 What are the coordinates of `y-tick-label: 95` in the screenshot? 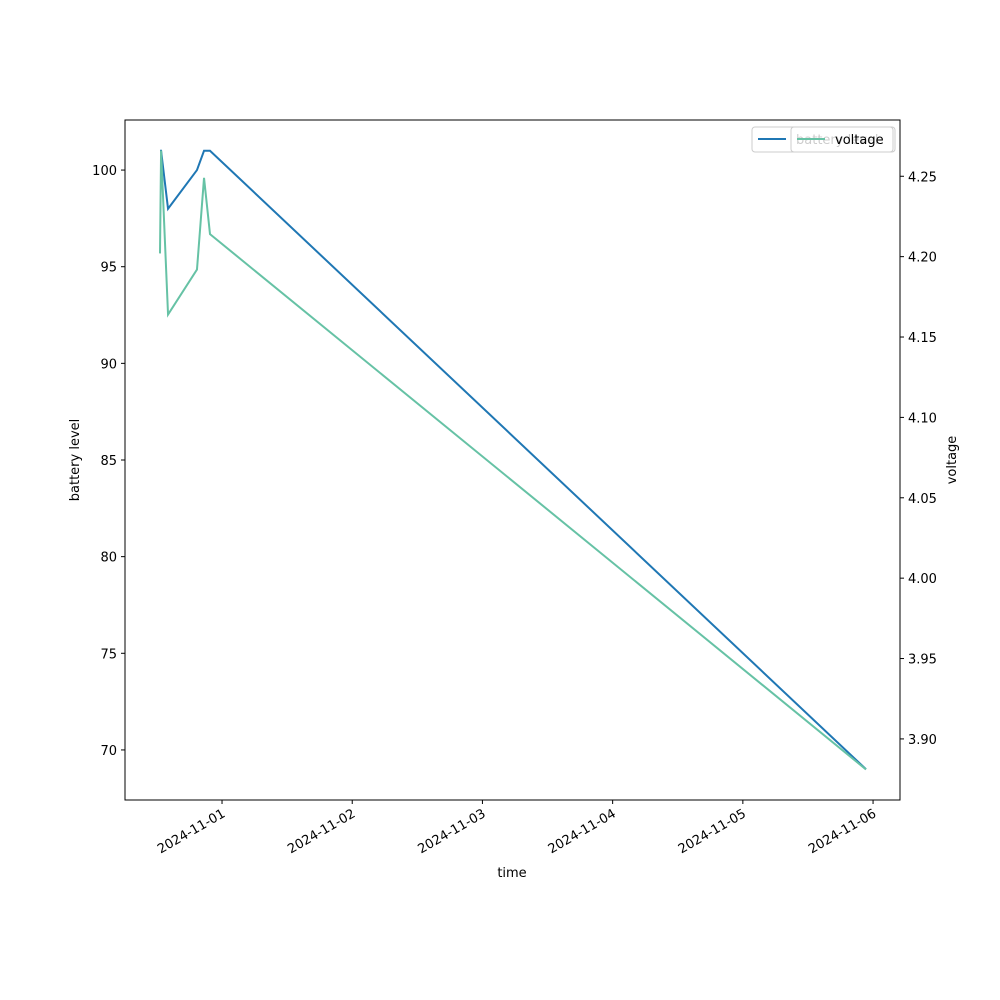 It's located at (108, 268).